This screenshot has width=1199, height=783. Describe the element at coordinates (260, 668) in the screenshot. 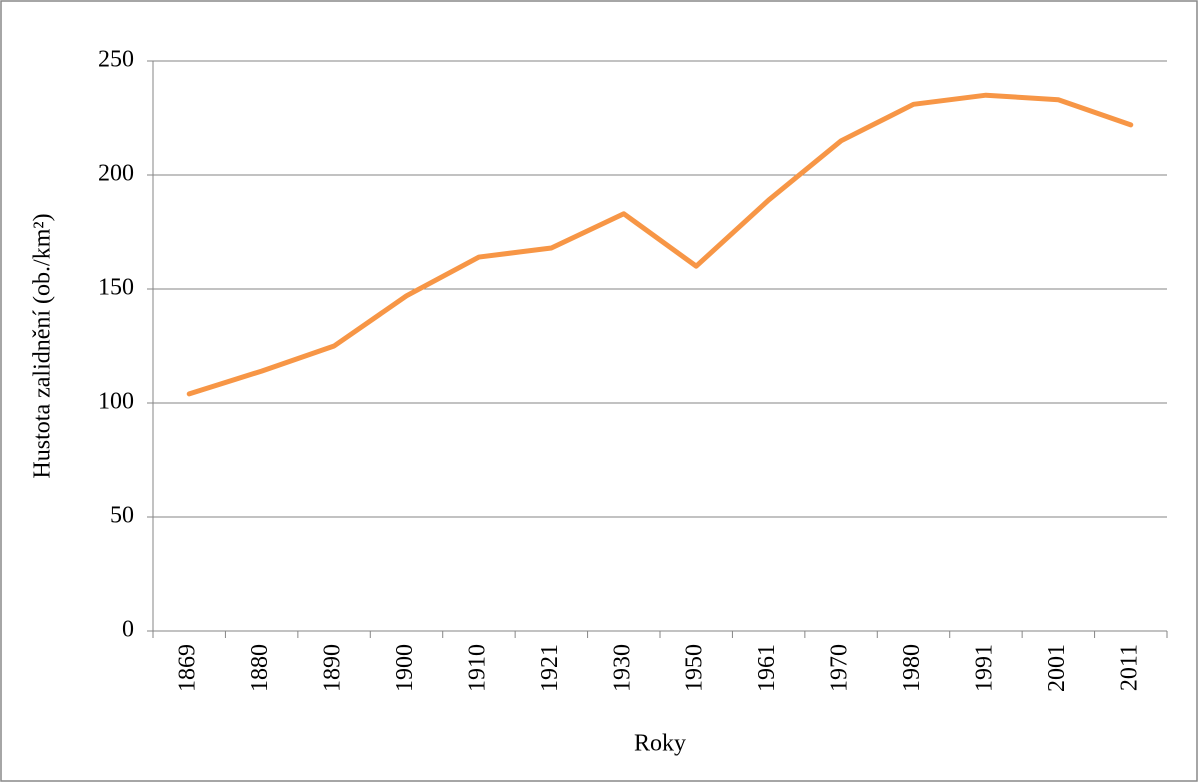

I see `x-tick-label: 1880` at that location.